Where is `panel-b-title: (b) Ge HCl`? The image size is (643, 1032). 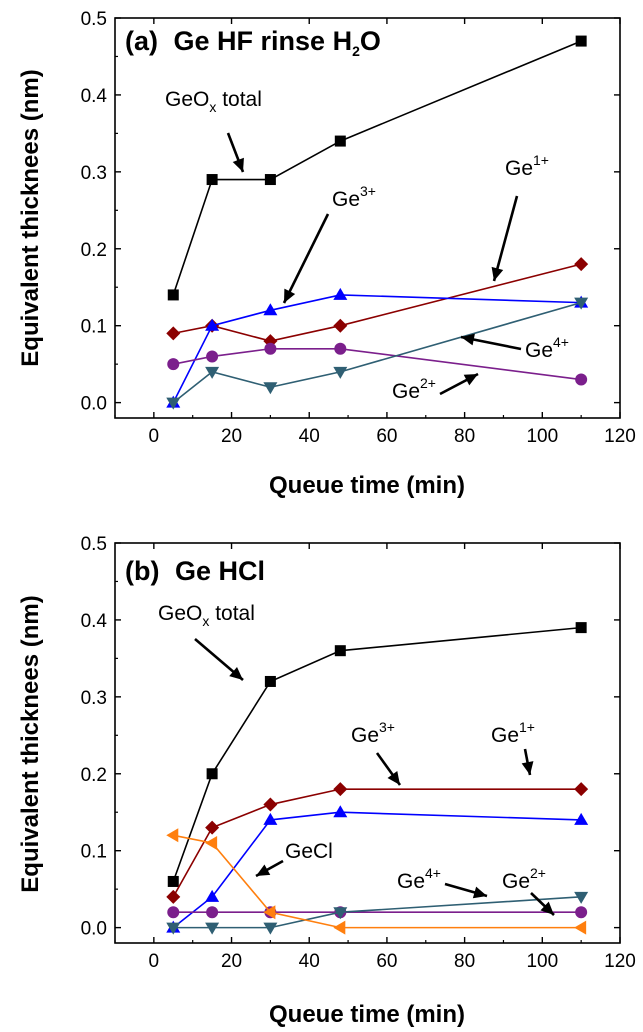
panel-b-title: (b) Ge HCl is located at coordinates (195, 571).